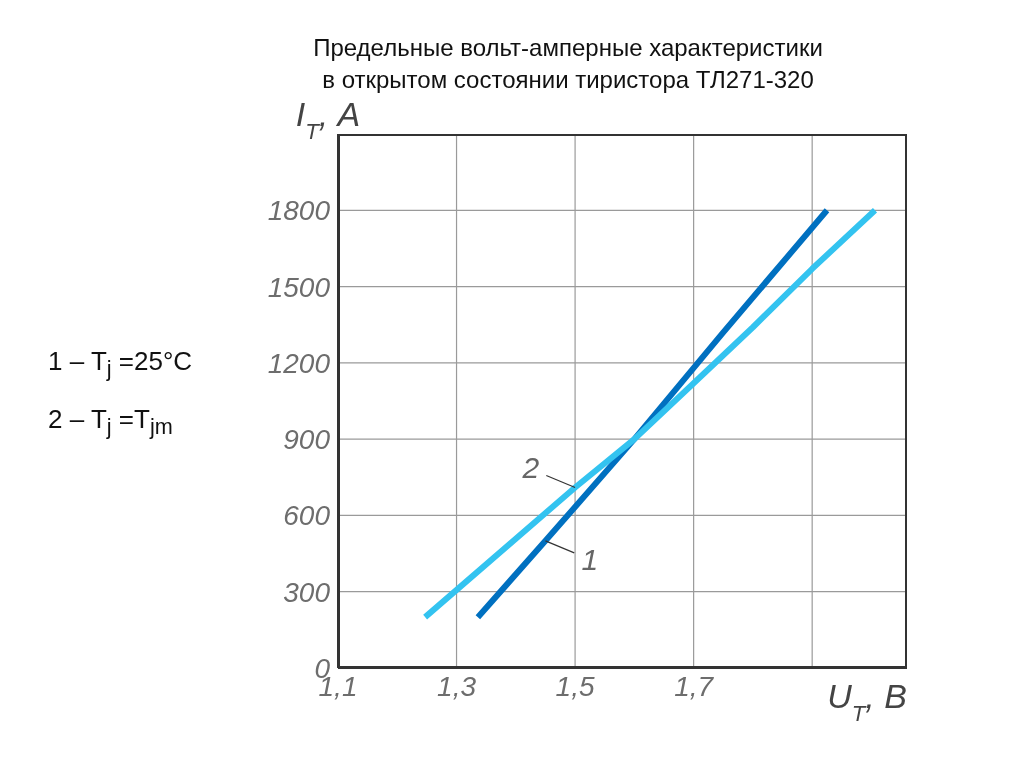  I want to click on y-axis-title: I$_{T}$, А, so click(328, 119).